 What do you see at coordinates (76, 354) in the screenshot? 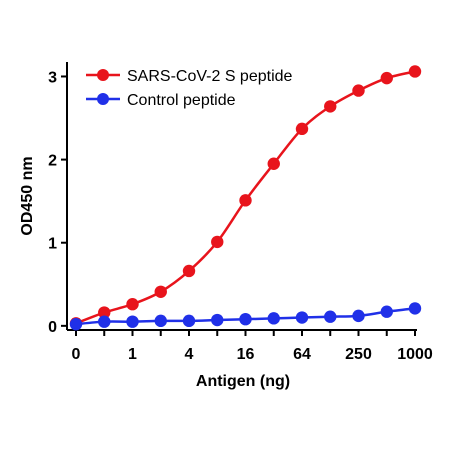
I see `x-tick-label-0: 0` at bounding box center [76, 354].